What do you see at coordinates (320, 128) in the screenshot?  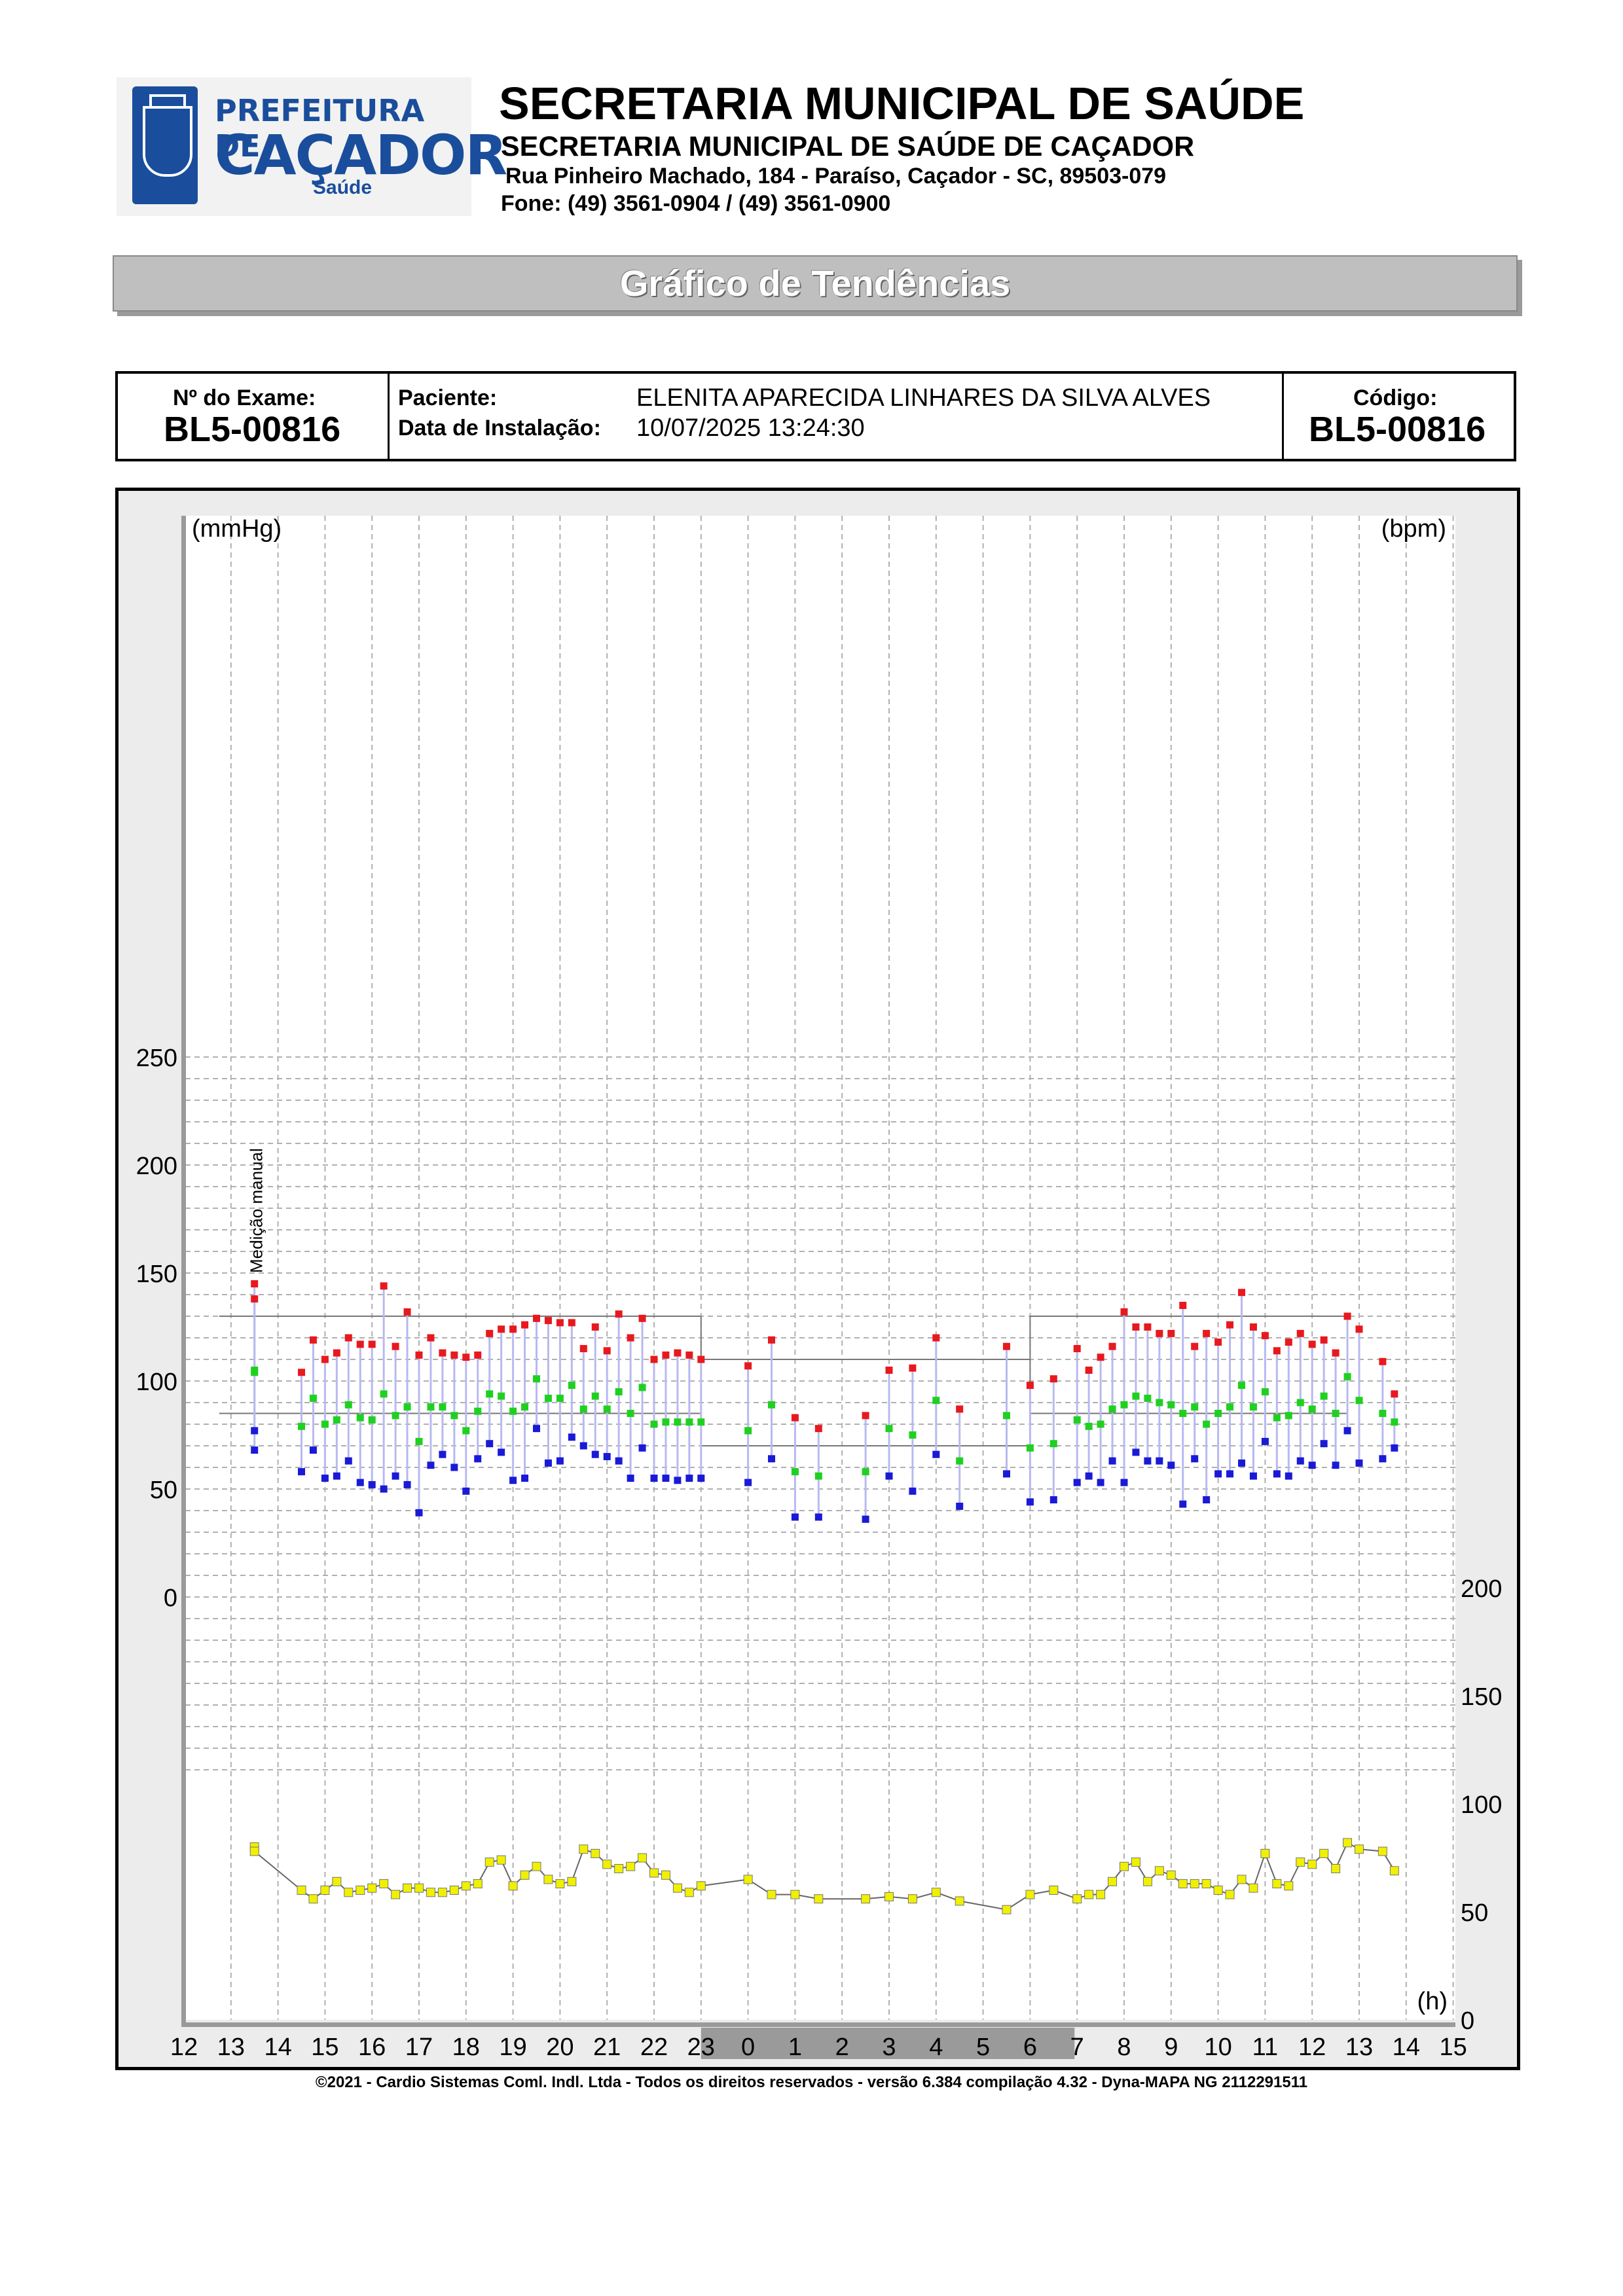 I see `logo-line-1: PREFEITURA DE` at bounding box center [320, 128].